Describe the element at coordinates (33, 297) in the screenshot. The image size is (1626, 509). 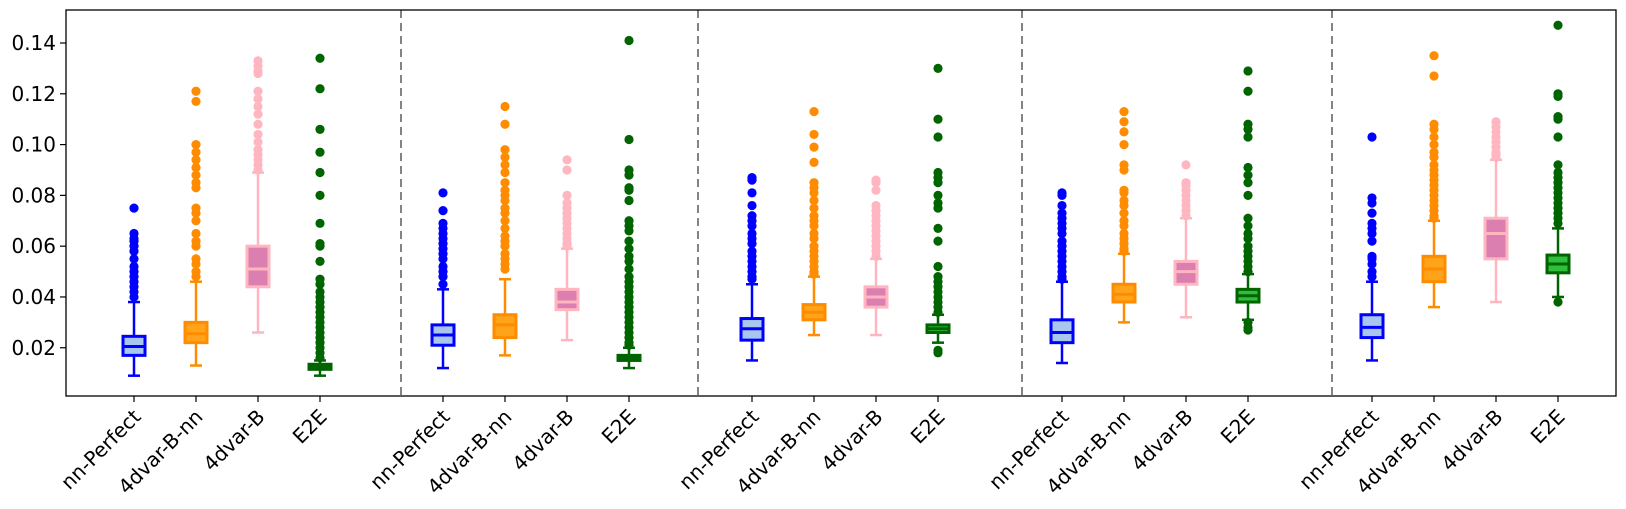
I see `y-tick-label: 0.04` at that location.